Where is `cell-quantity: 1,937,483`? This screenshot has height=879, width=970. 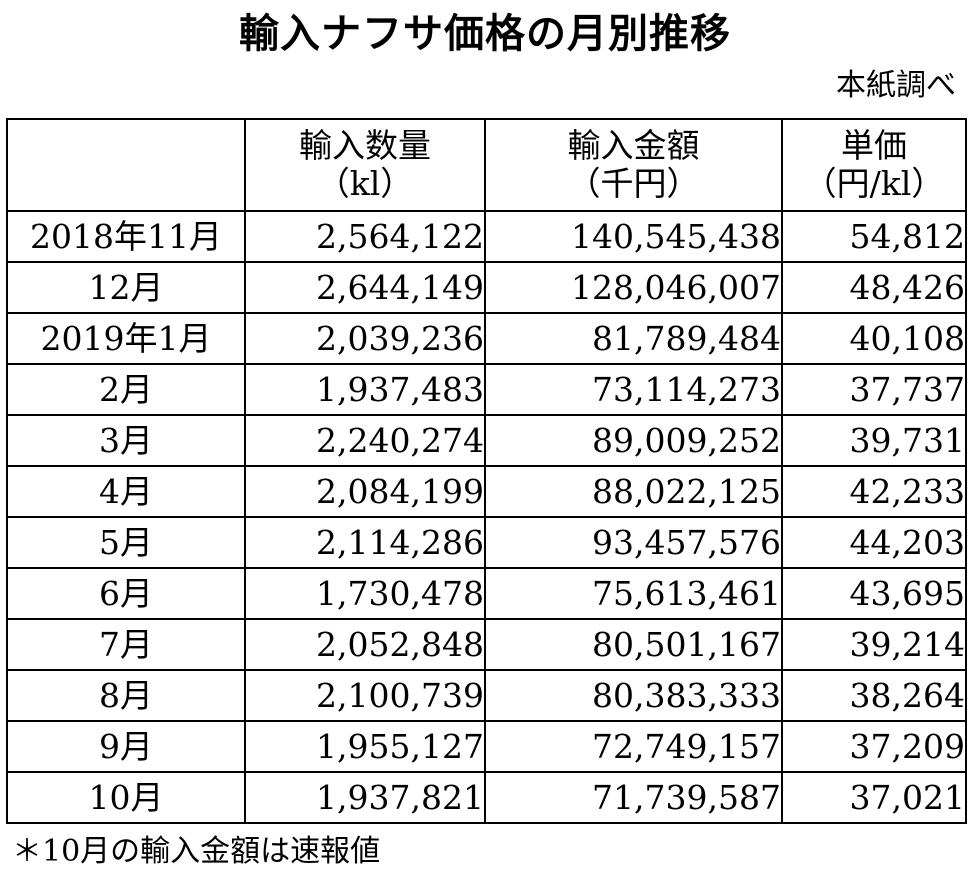 cell-quantity: 1,937,483 is located at coordinates (365, 389).